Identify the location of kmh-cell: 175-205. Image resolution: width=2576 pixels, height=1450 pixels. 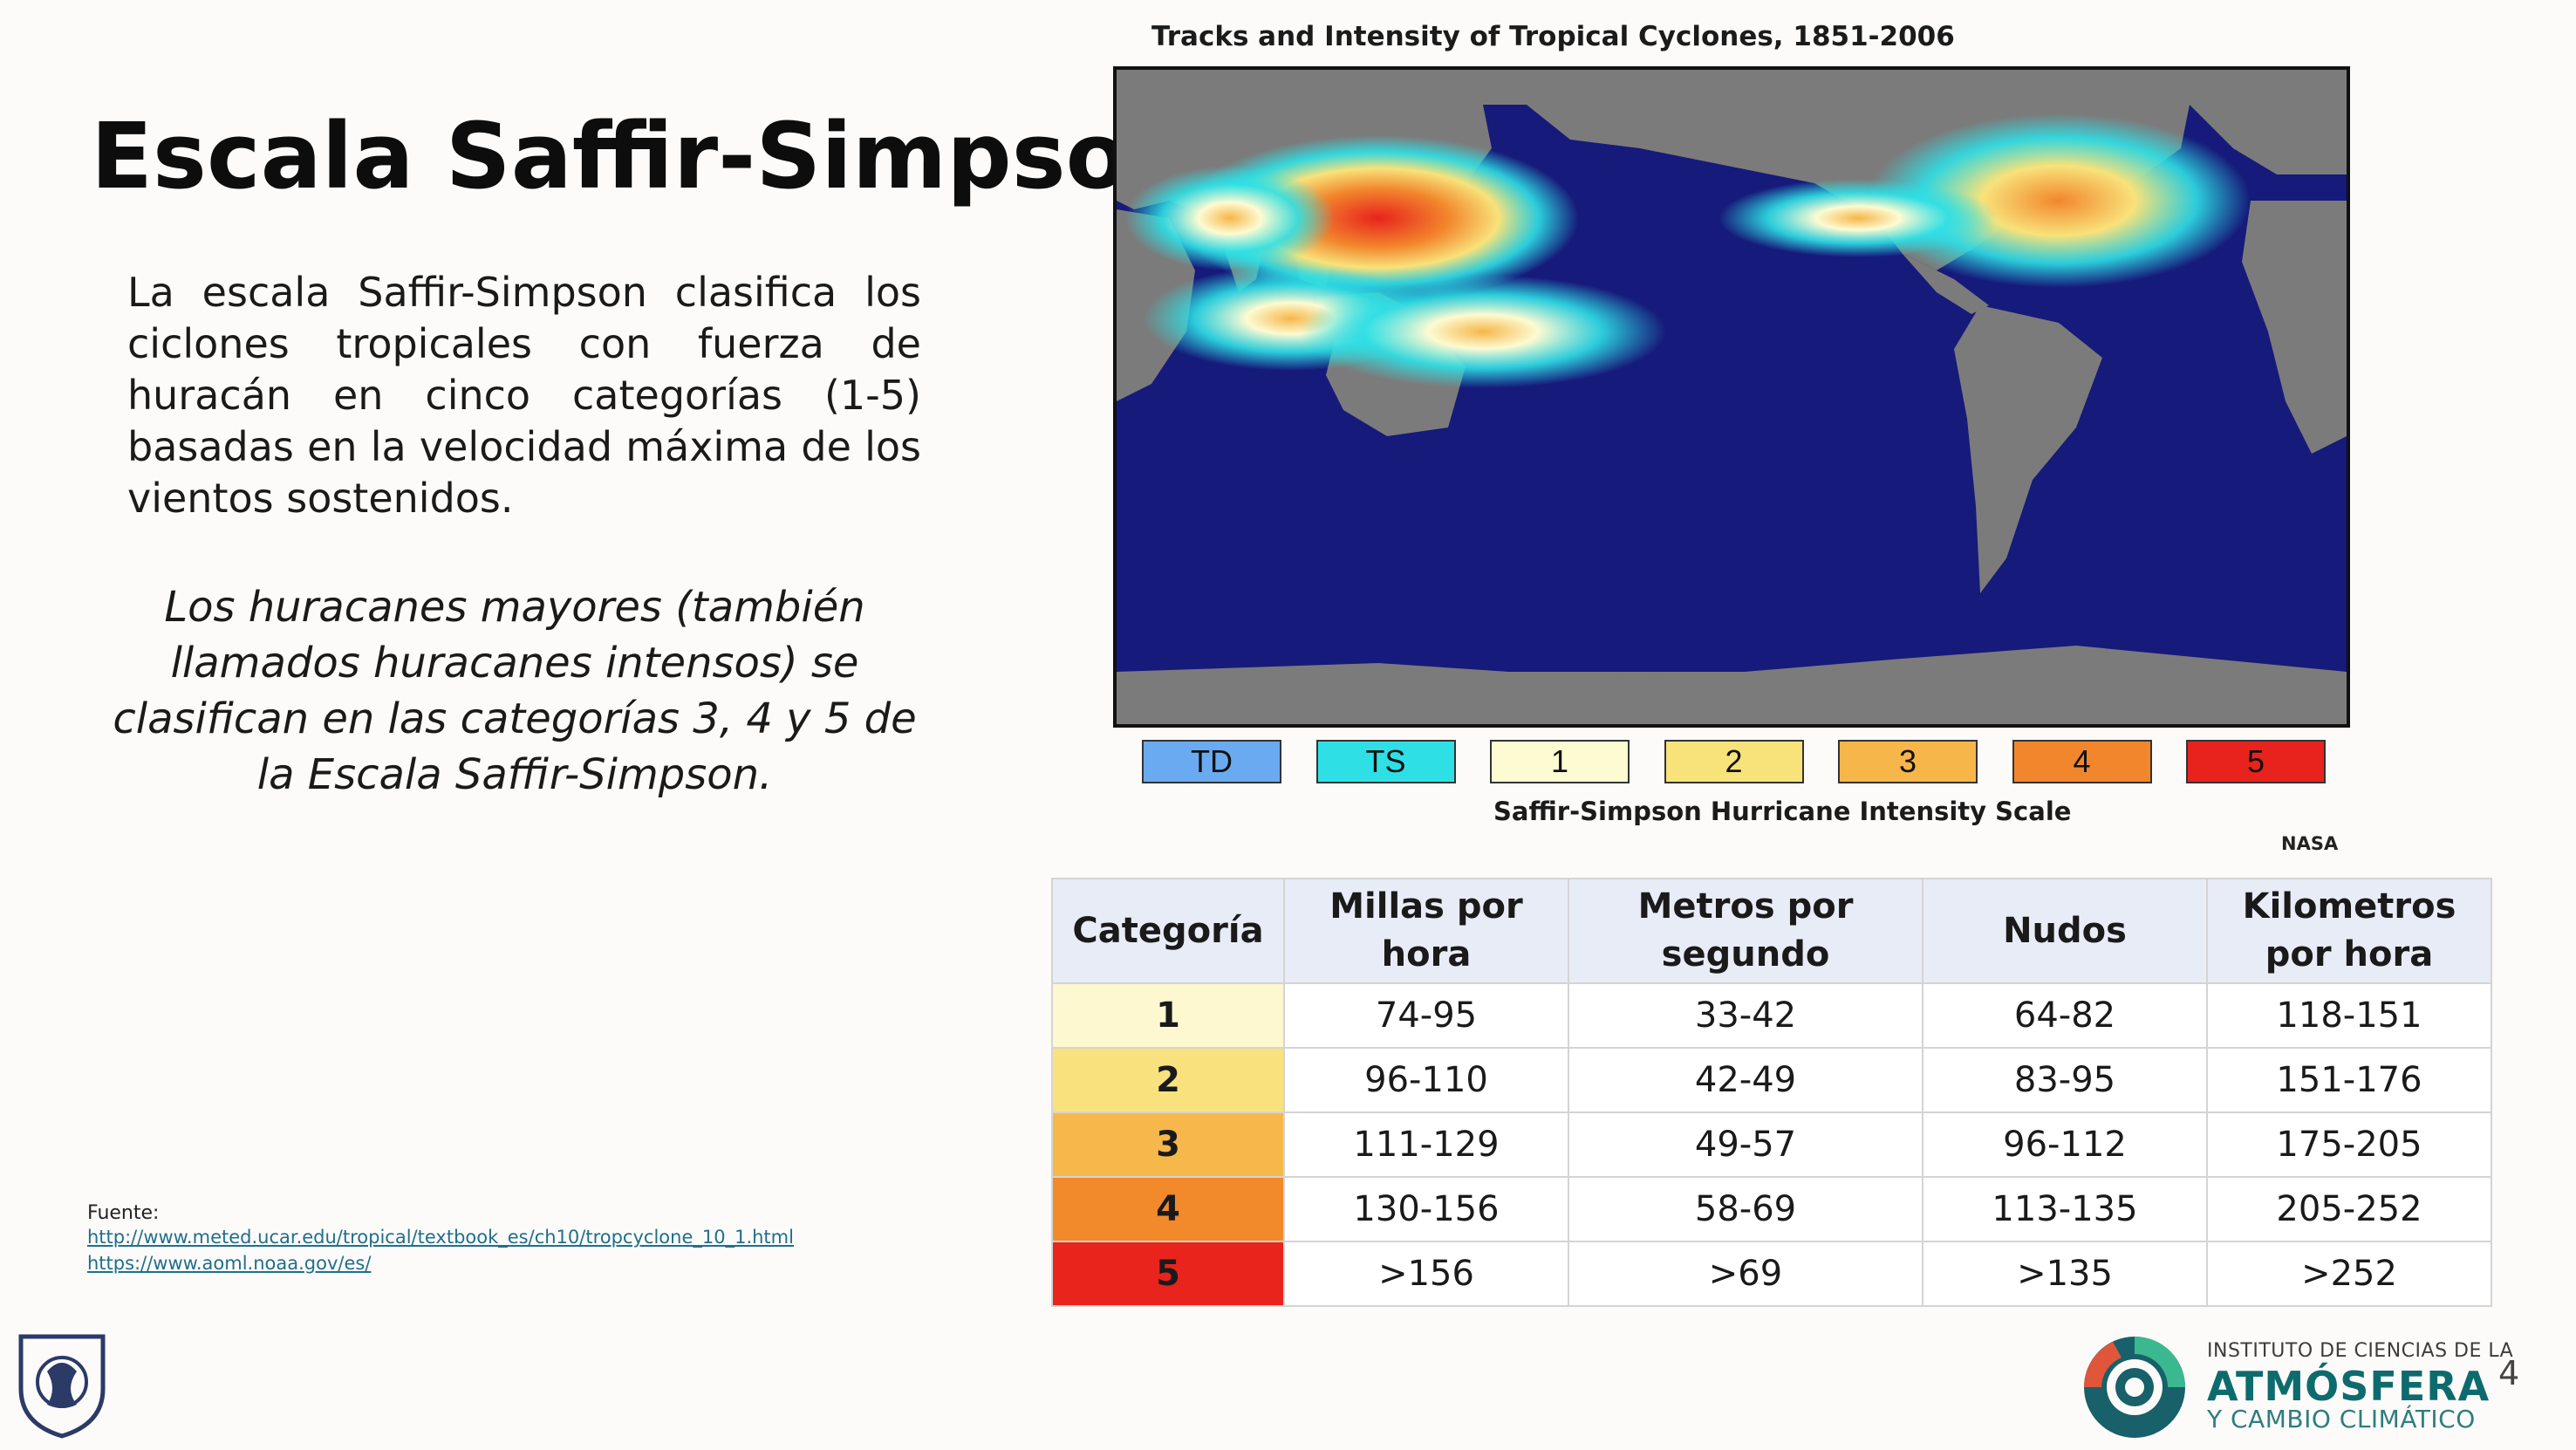
(2349, 1144).